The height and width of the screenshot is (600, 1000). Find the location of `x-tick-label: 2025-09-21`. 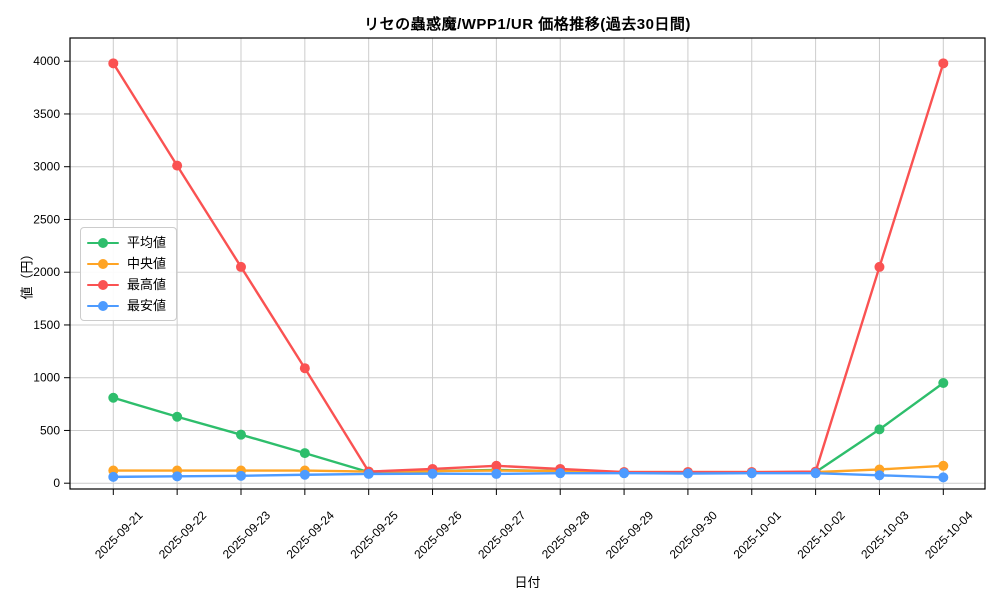

x-tick-label: 2025-09-21 is located at coordinates (119, 535).